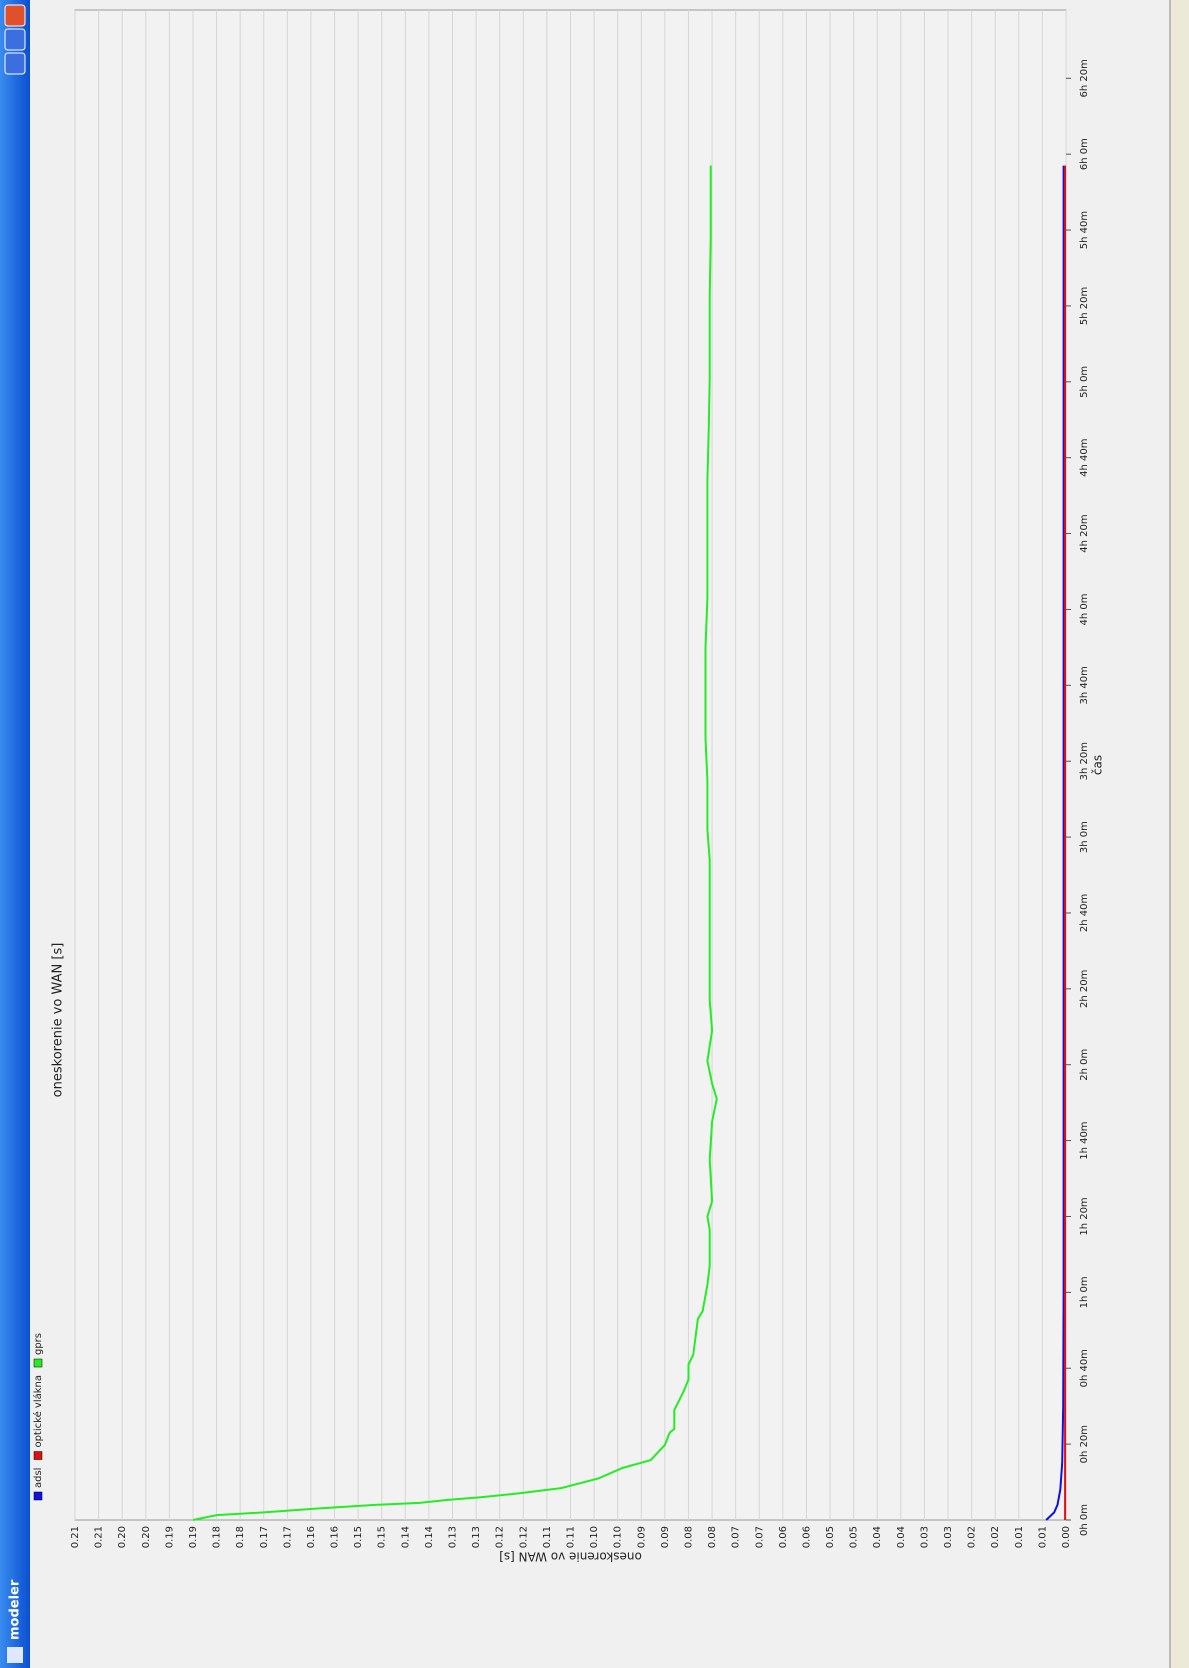  I want to click on x-tick-label: 6h 20m, so click(1084, 78).